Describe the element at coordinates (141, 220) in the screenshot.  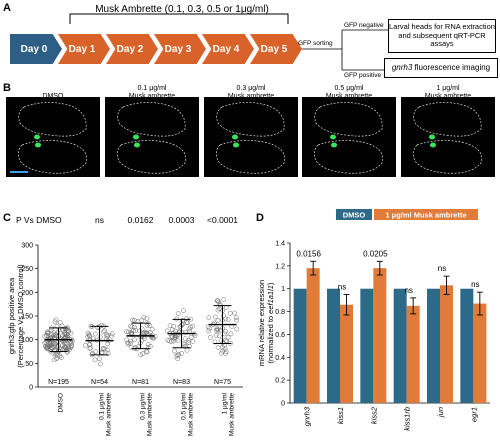
I see `p-value-2: 0.0162` at that location.